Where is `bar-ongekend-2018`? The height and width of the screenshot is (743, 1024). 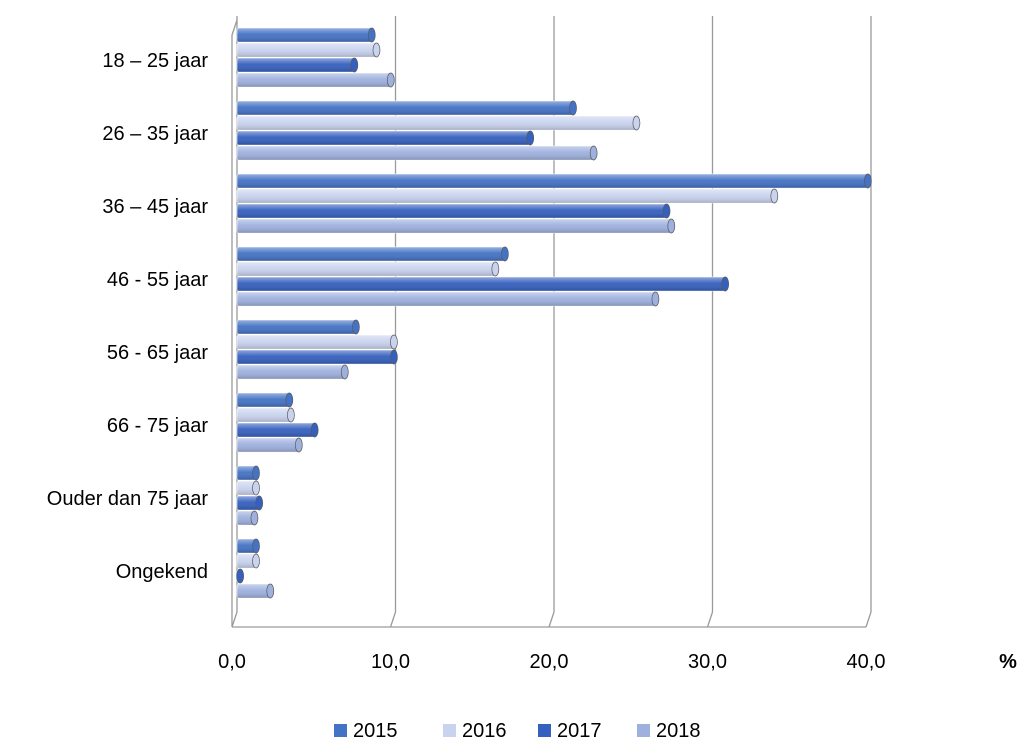 bar-ongekend-2018 is located at coordinates (255, 591).